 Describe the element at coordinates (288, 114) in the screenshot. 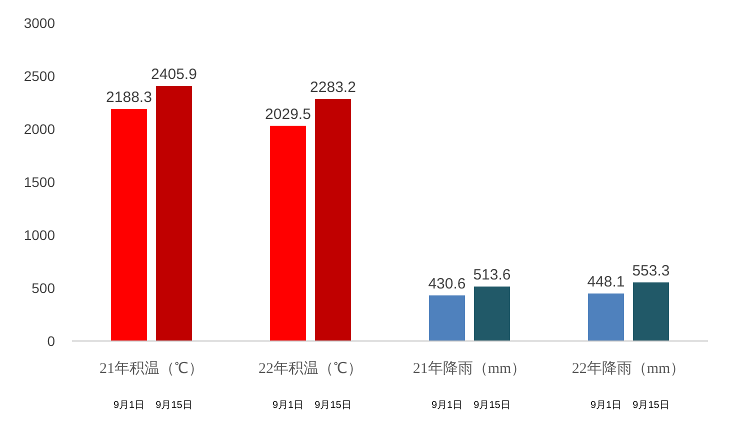

I see `data-label: 2029.5` at that location.